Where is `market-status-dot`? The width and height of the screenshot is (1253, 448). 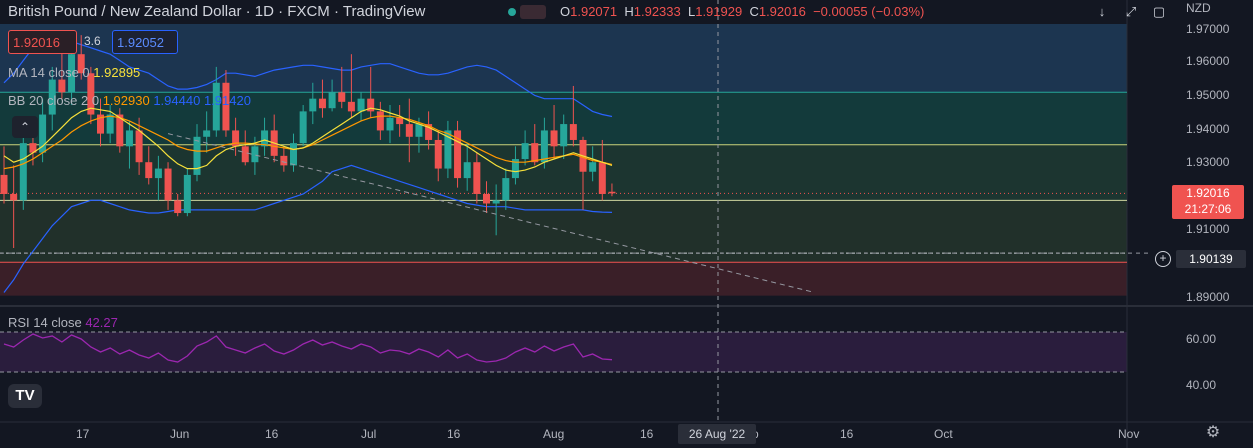 market-status-dot is located at coordinates (512, 12).